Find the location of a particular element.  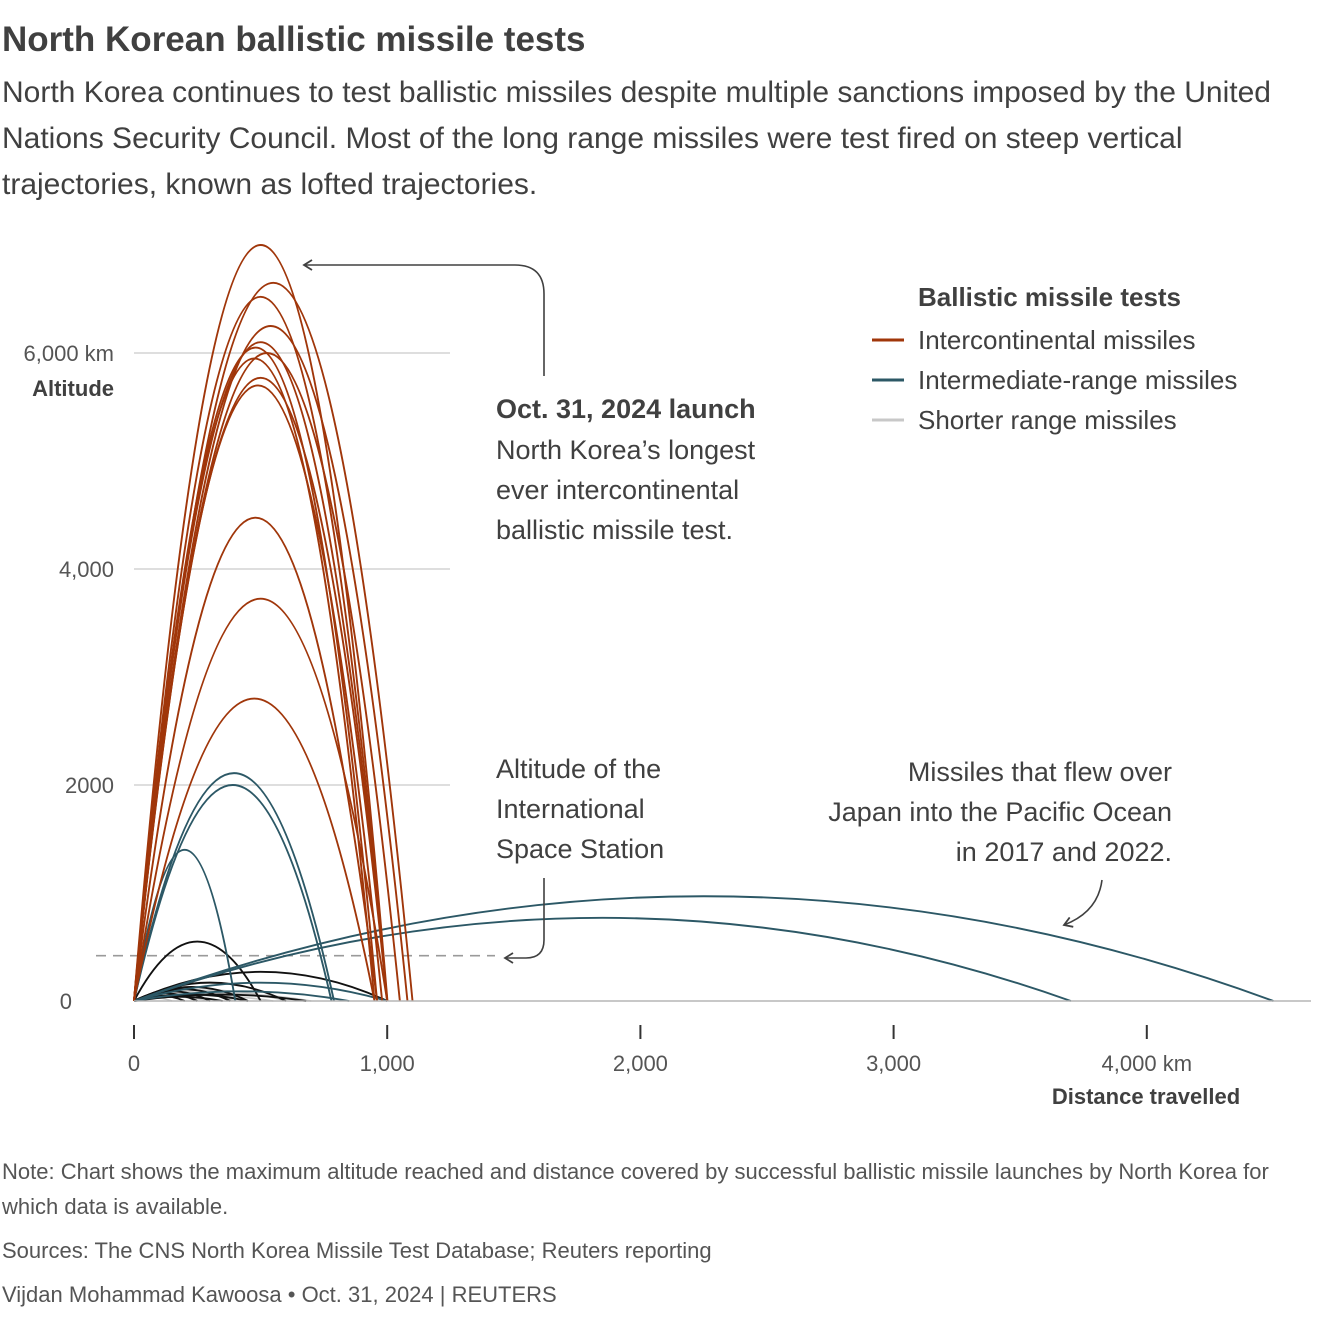

x-axis-ticks: 0 1,000 2,000 3,000 4,000 km is located at coordinates (660, 1050).